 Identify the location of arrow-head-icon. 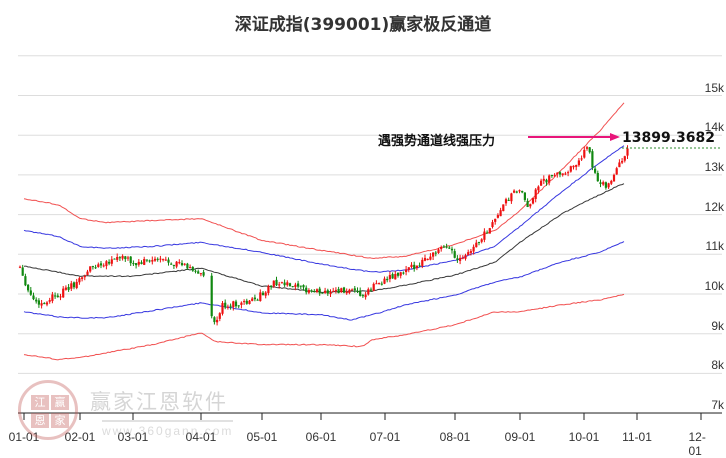
(615, 137).